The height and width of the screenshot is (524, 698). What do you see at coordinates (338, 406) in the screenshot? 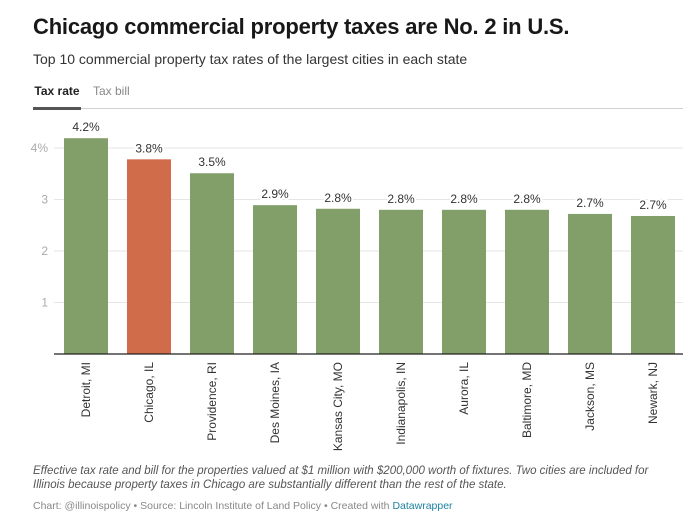
I see `x-tick-label: Kansas City, MO` at bounding box center [338, 406].